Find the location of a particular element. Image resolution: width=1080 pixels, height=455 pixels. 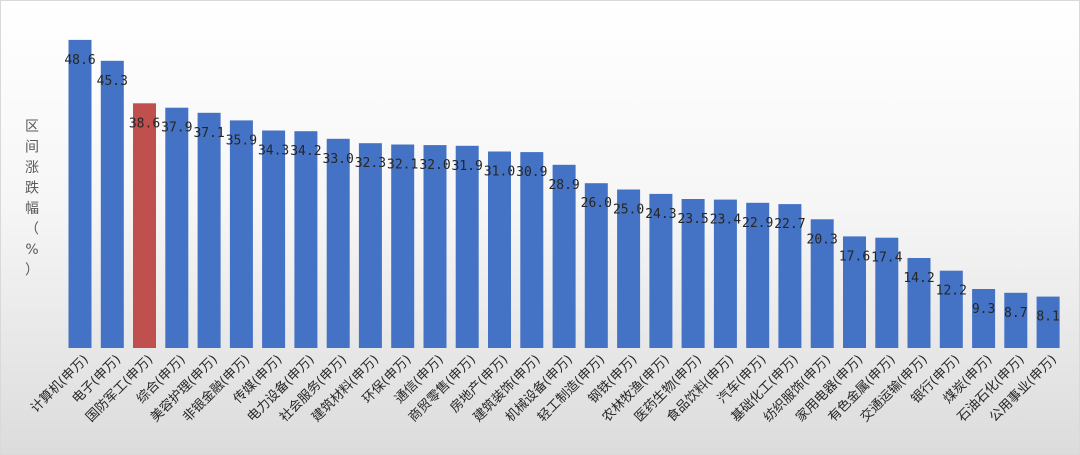

value-label: 35.9 is located at coordinates (241, 140).